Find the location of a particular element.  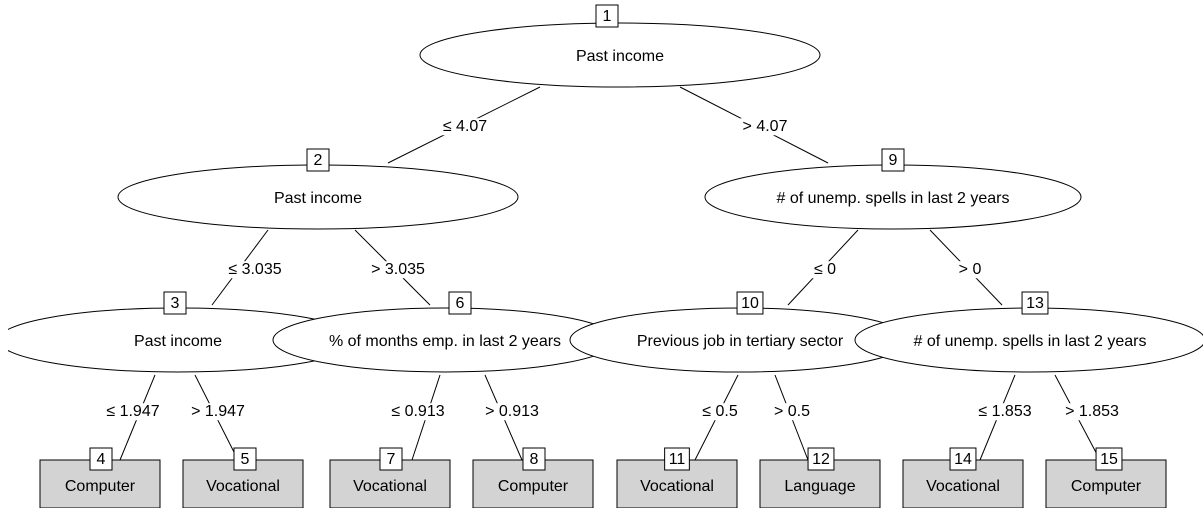

node: Past income 3 is located at coordinates (183, 332).